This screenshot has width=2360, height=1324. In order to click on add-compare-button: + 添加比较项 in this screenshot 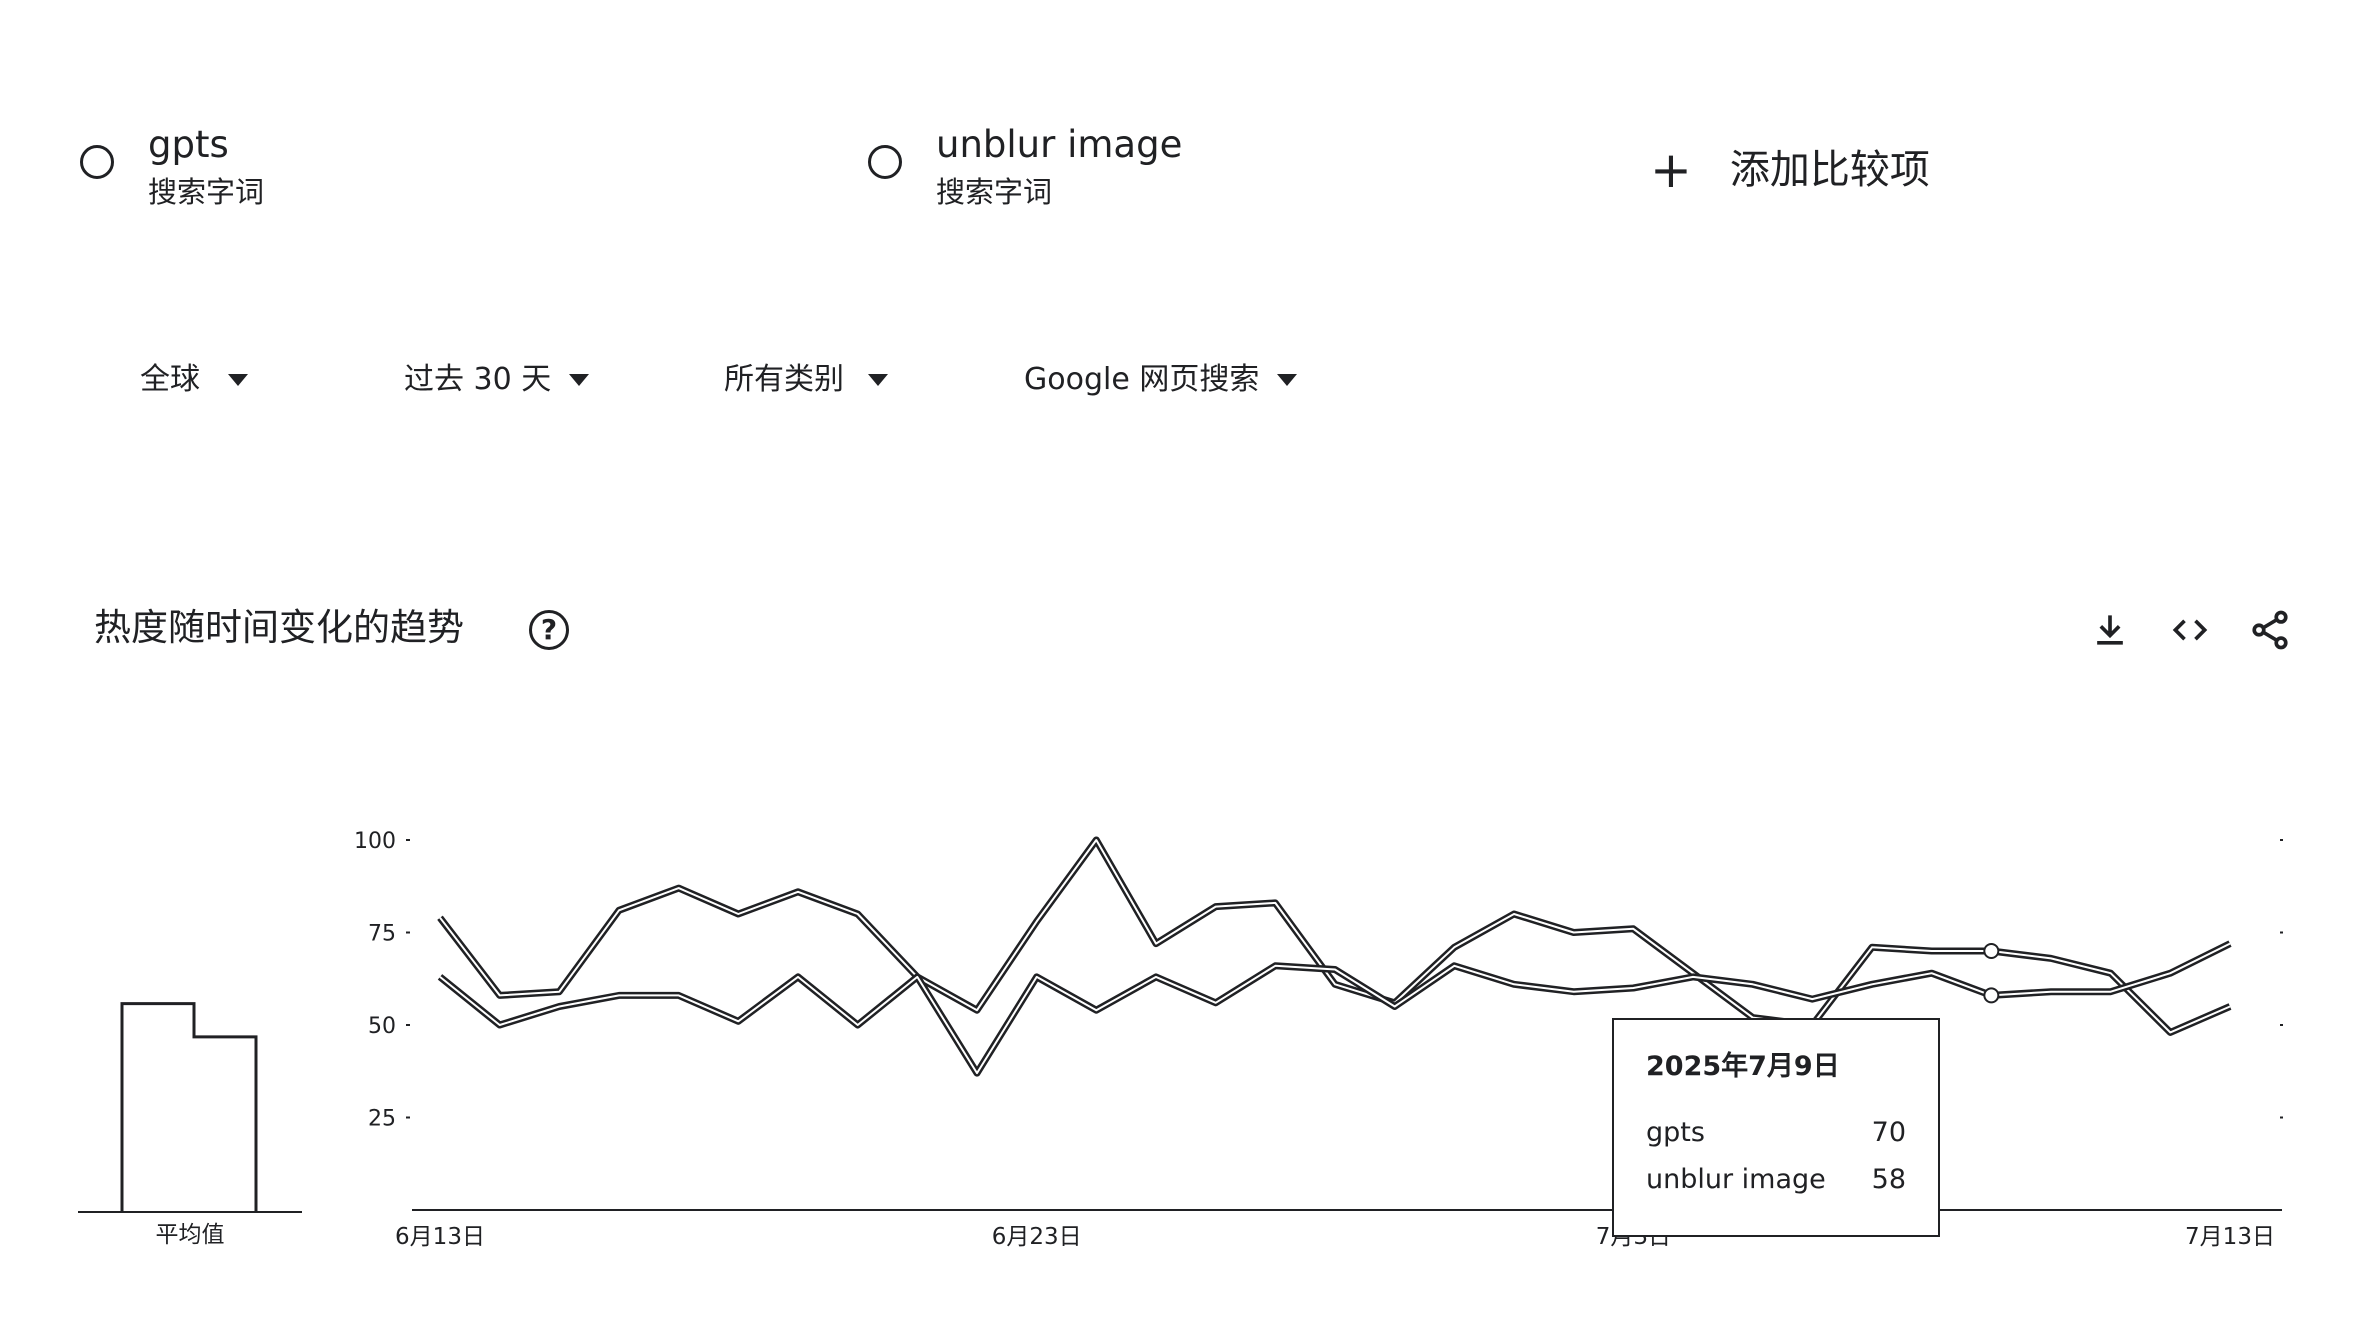, I will do `click(1790, 170)`.